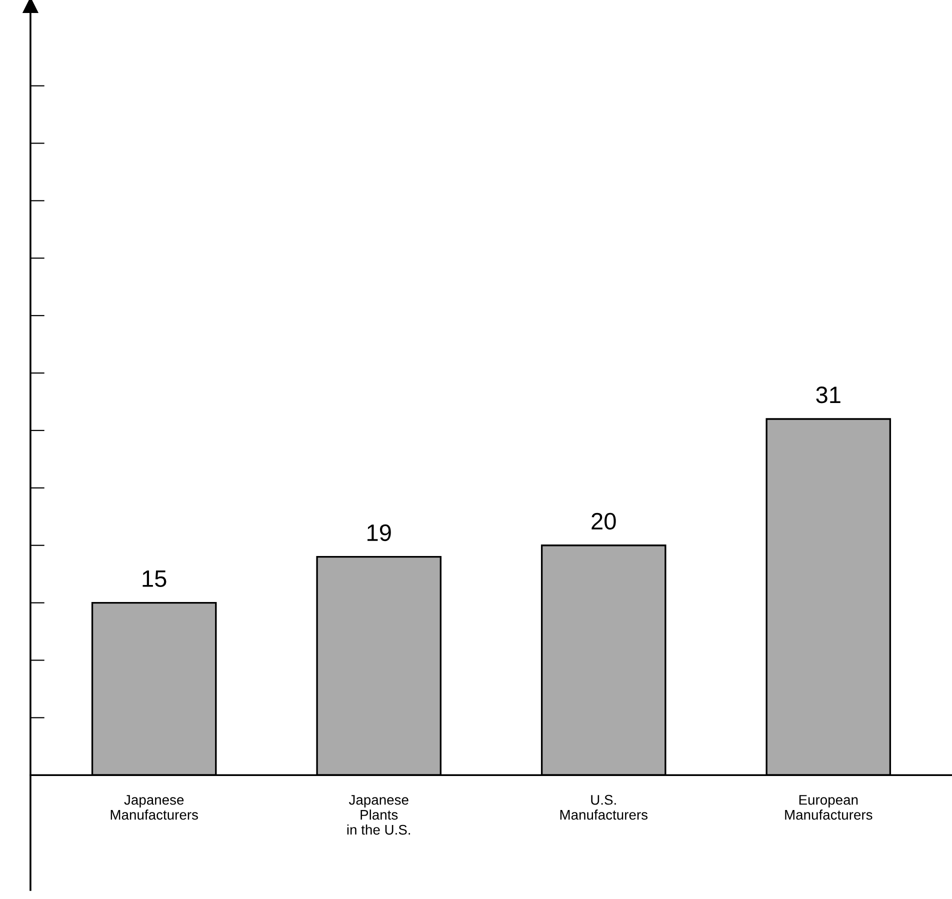 The width and height of the screenshot is (952, 899). I want to click on data-label: 15, so click(154, 579).